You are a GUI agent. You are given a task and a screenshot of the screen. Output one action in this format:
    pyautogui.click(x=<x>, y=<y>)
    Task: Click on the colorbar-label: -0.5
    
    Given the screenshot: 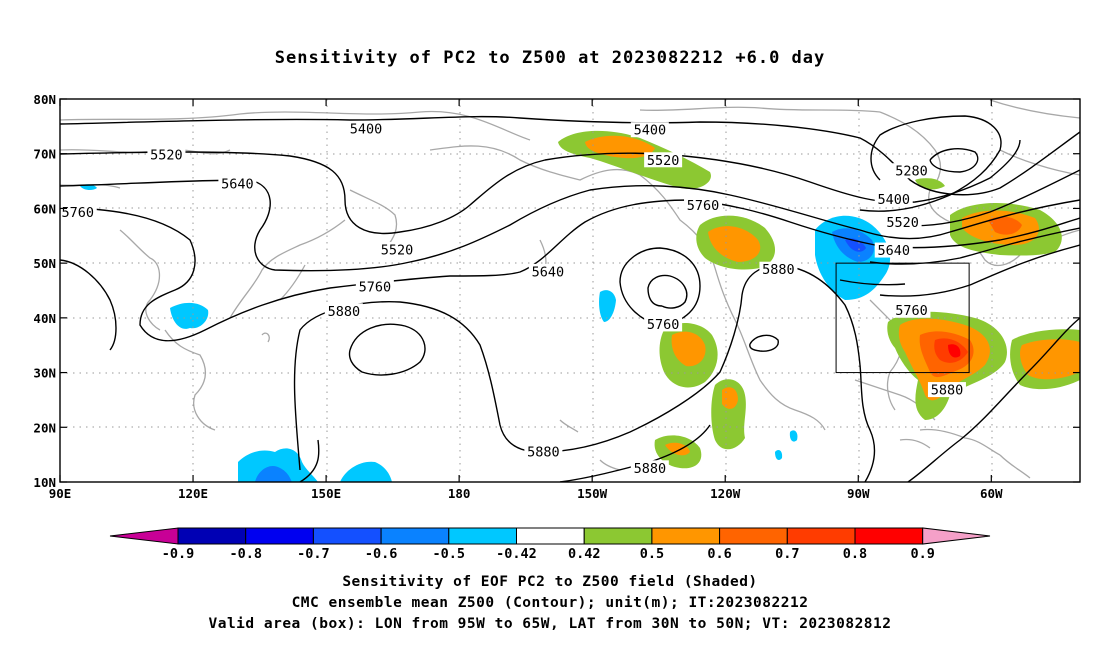 What is the action you would take?
    pyautogui.click(x=449, y=554)
    